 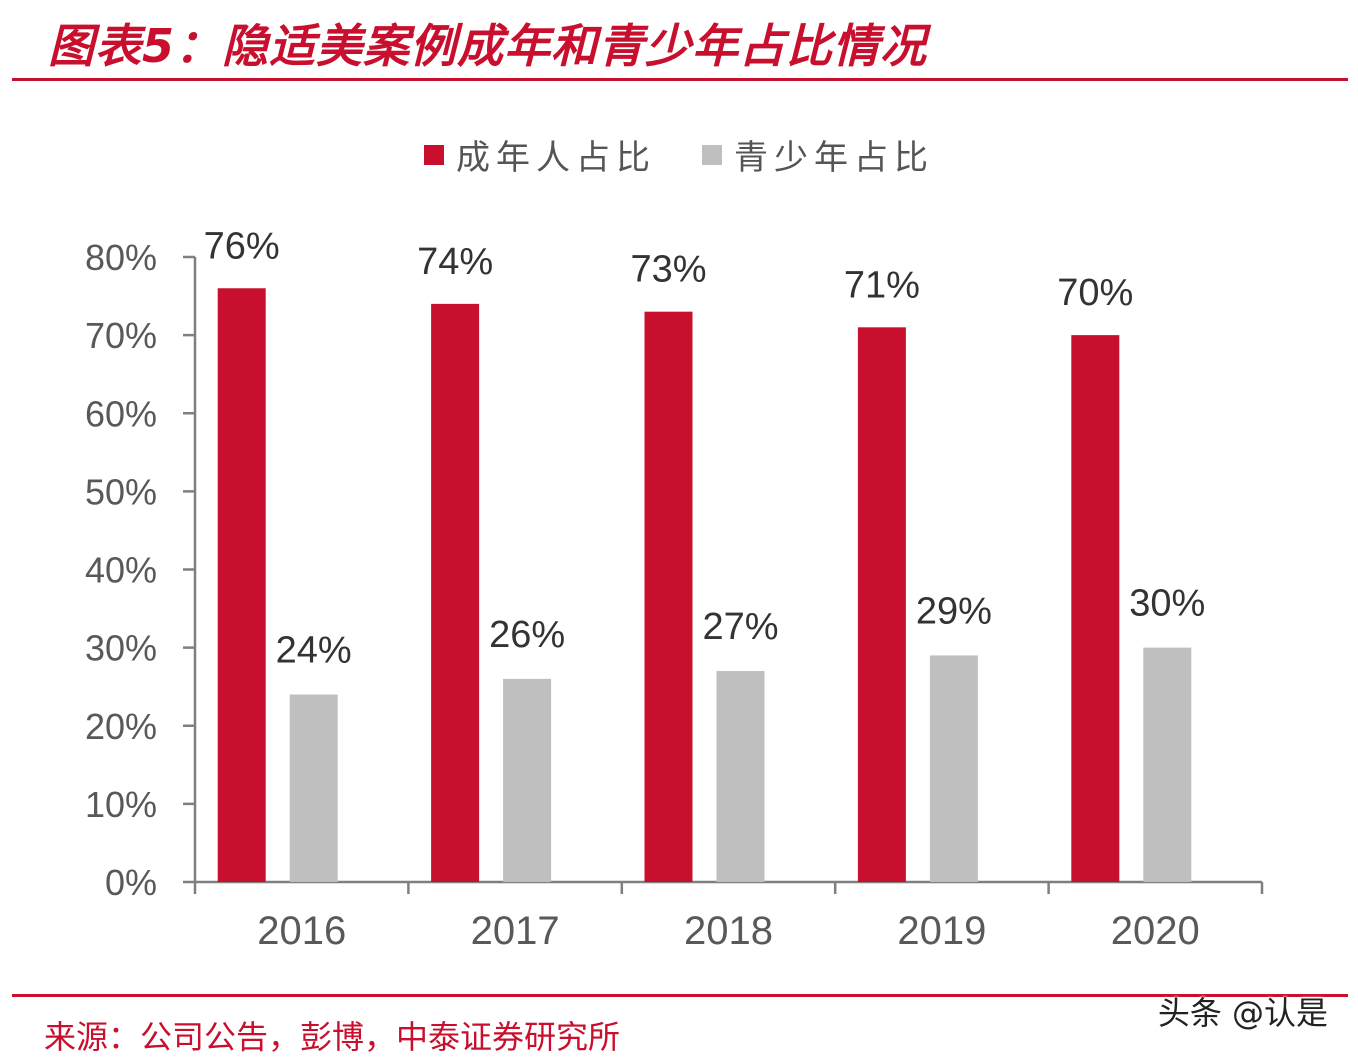 I want to click on y-tick-label: 10%, so click(x=121, y=804).